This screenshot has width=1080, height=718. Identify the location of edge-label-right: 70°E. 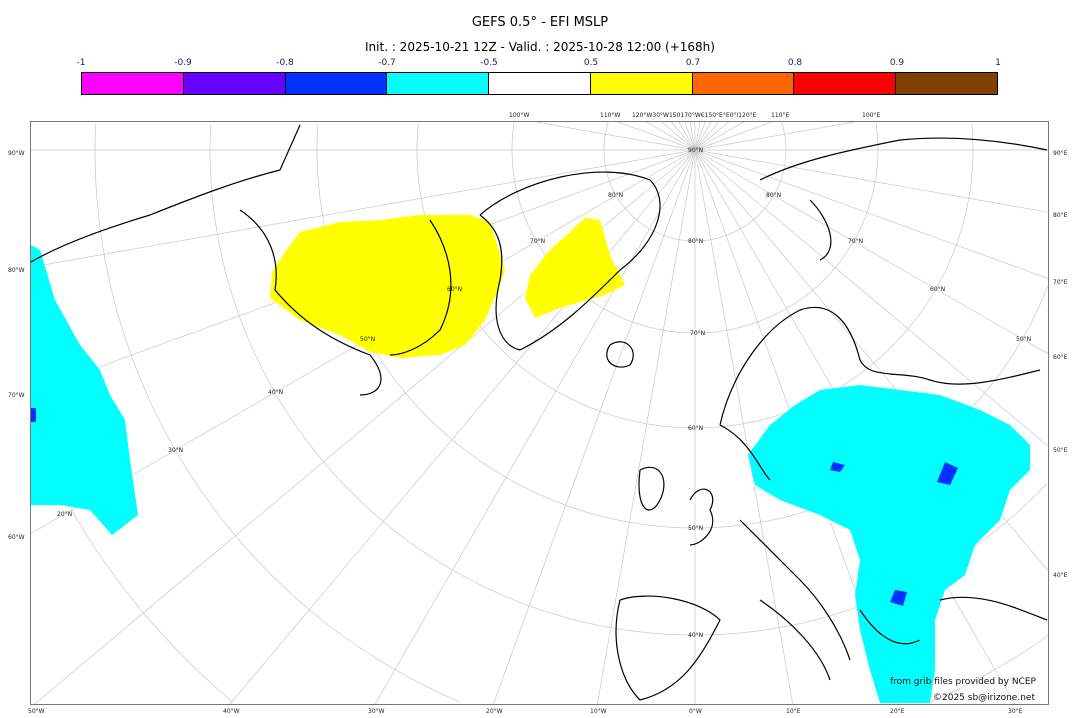
(1060, 282).